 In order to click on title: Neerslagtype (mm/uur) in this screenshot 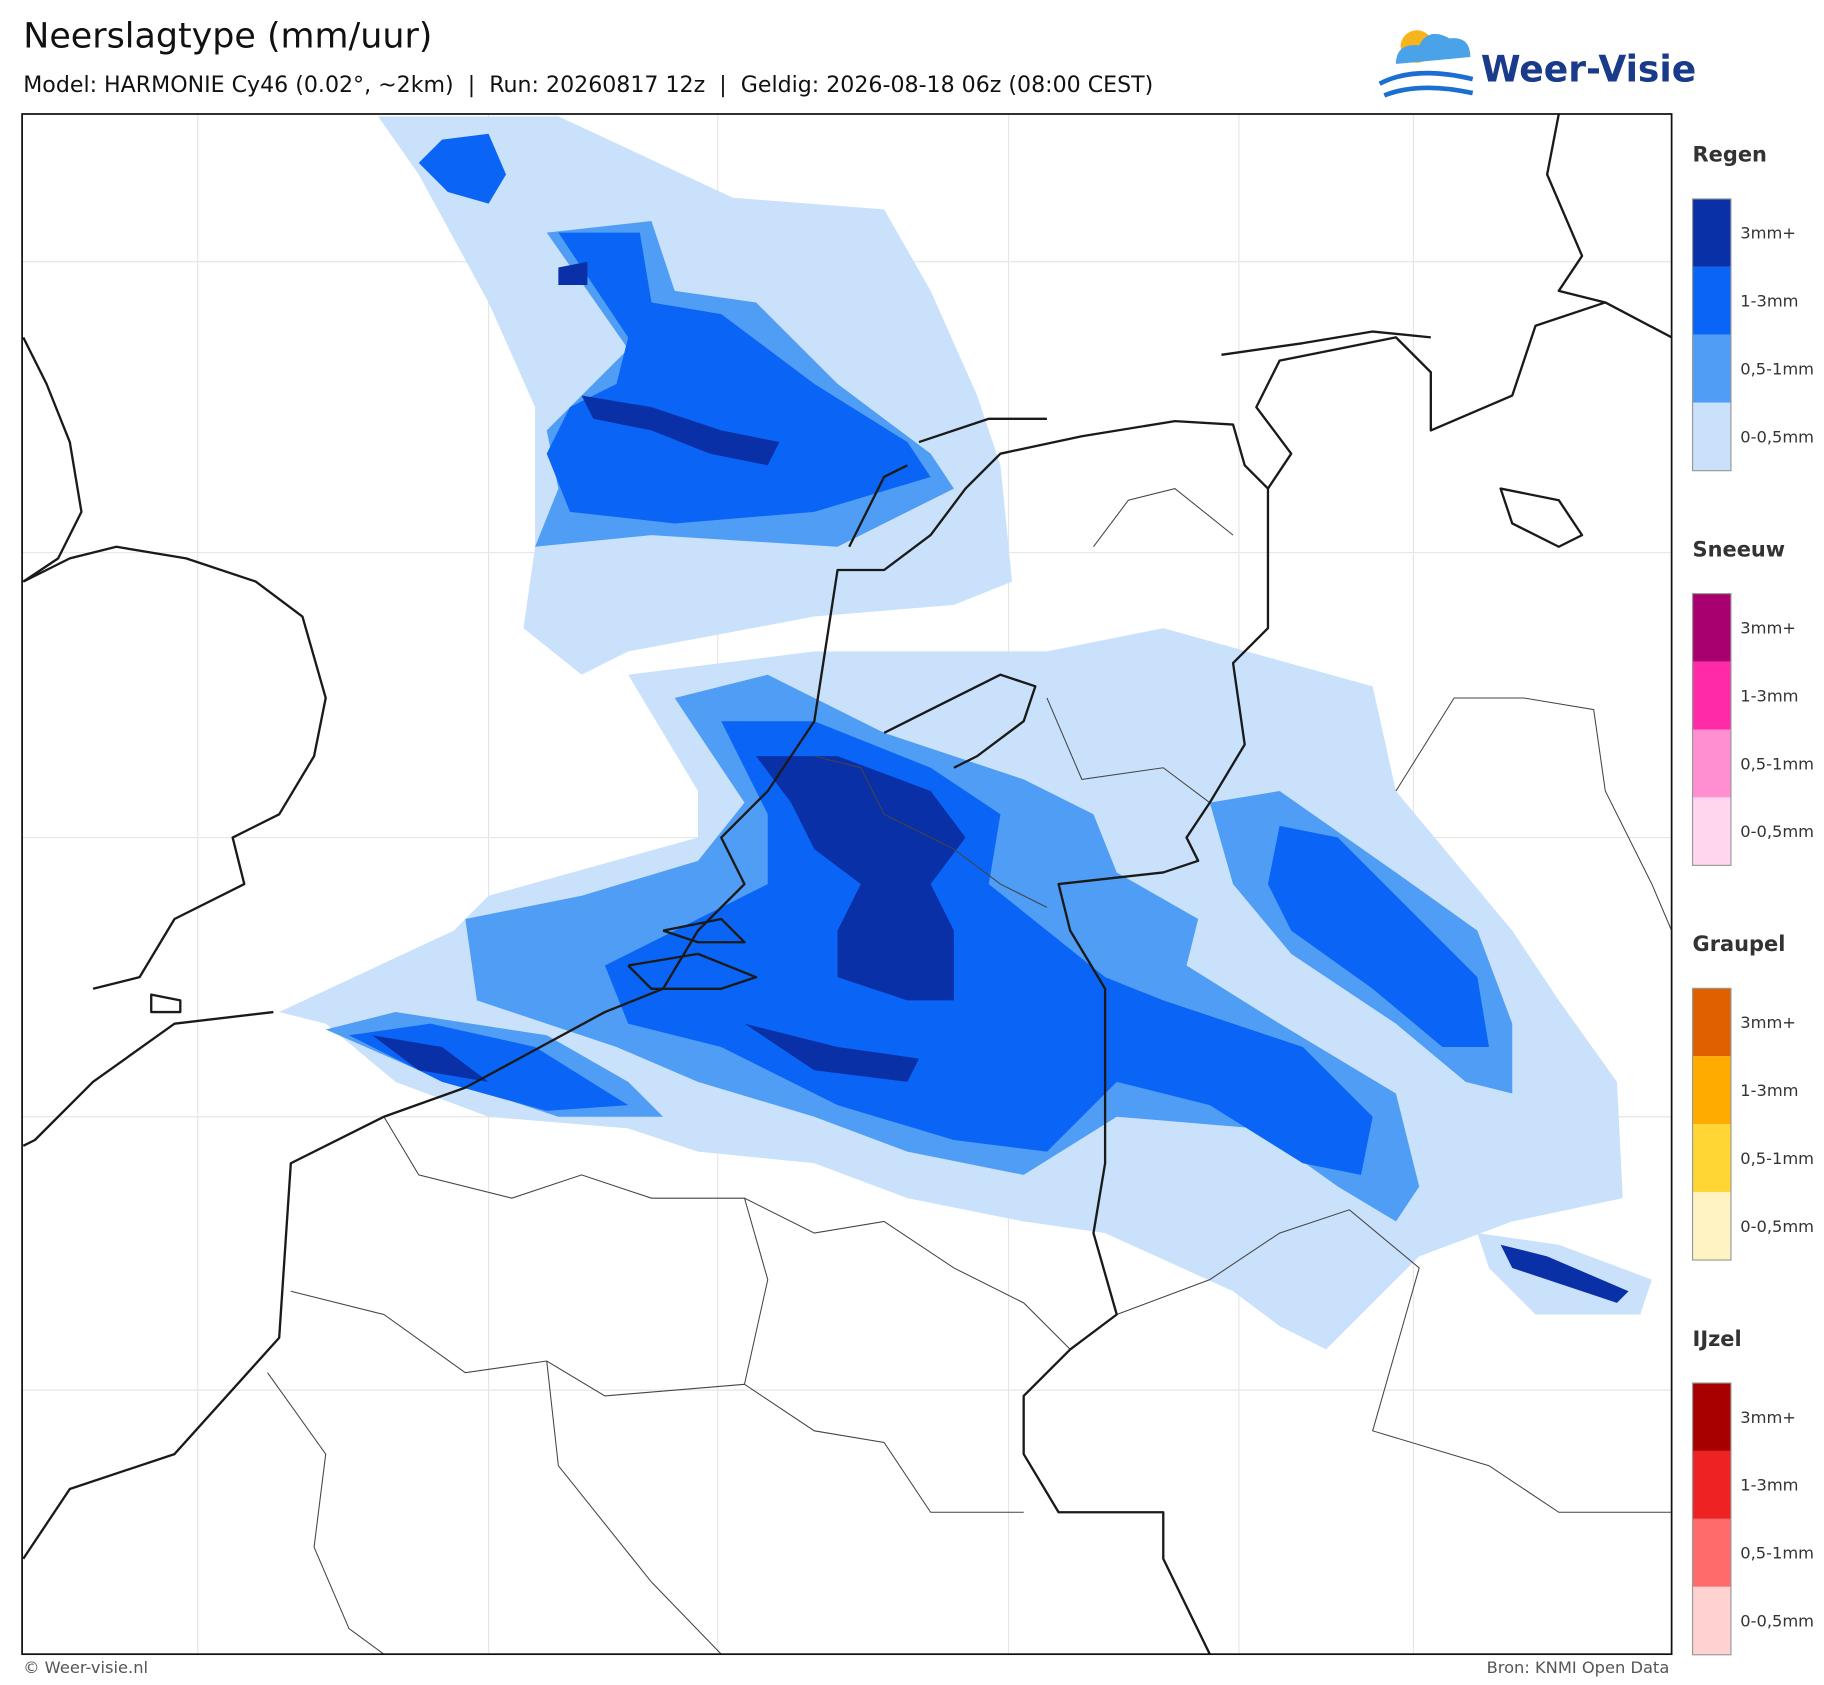, I will do `click(227, 37)`.